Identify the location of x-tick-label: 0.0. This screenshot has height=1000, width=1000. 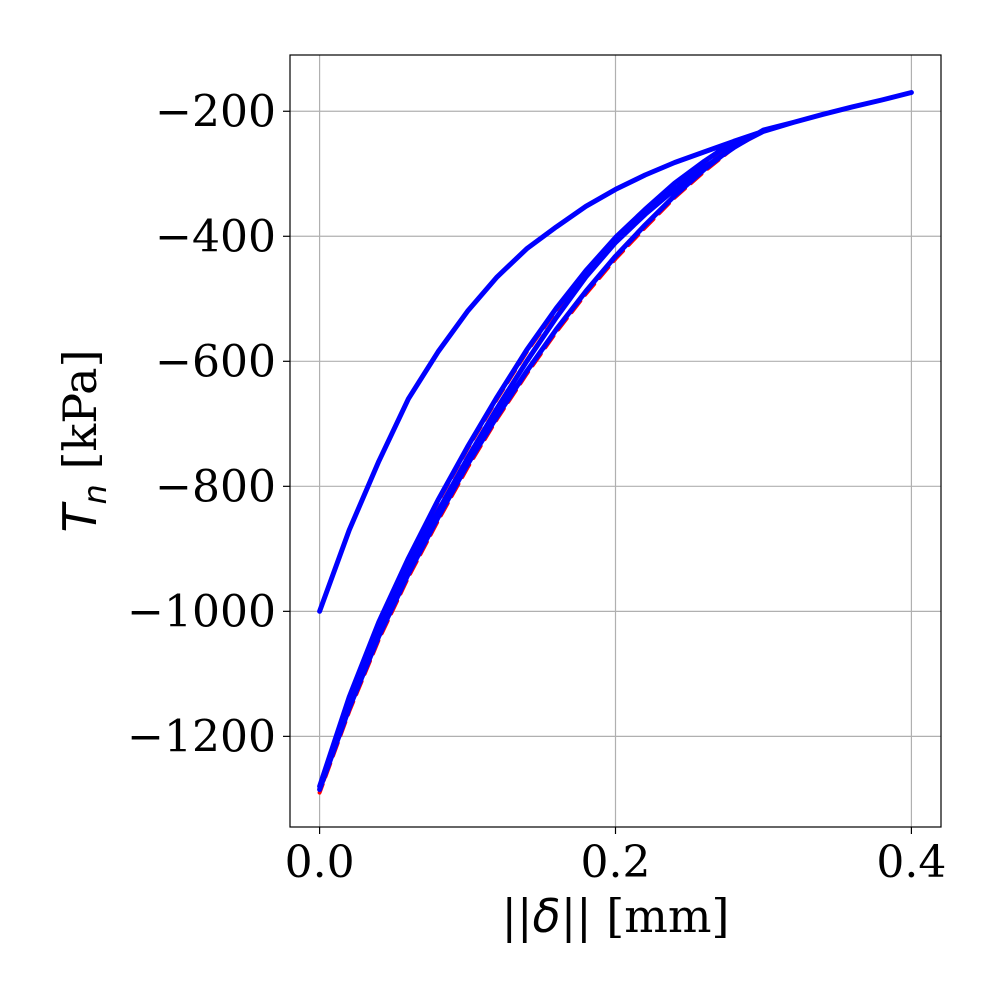
(320, 862).